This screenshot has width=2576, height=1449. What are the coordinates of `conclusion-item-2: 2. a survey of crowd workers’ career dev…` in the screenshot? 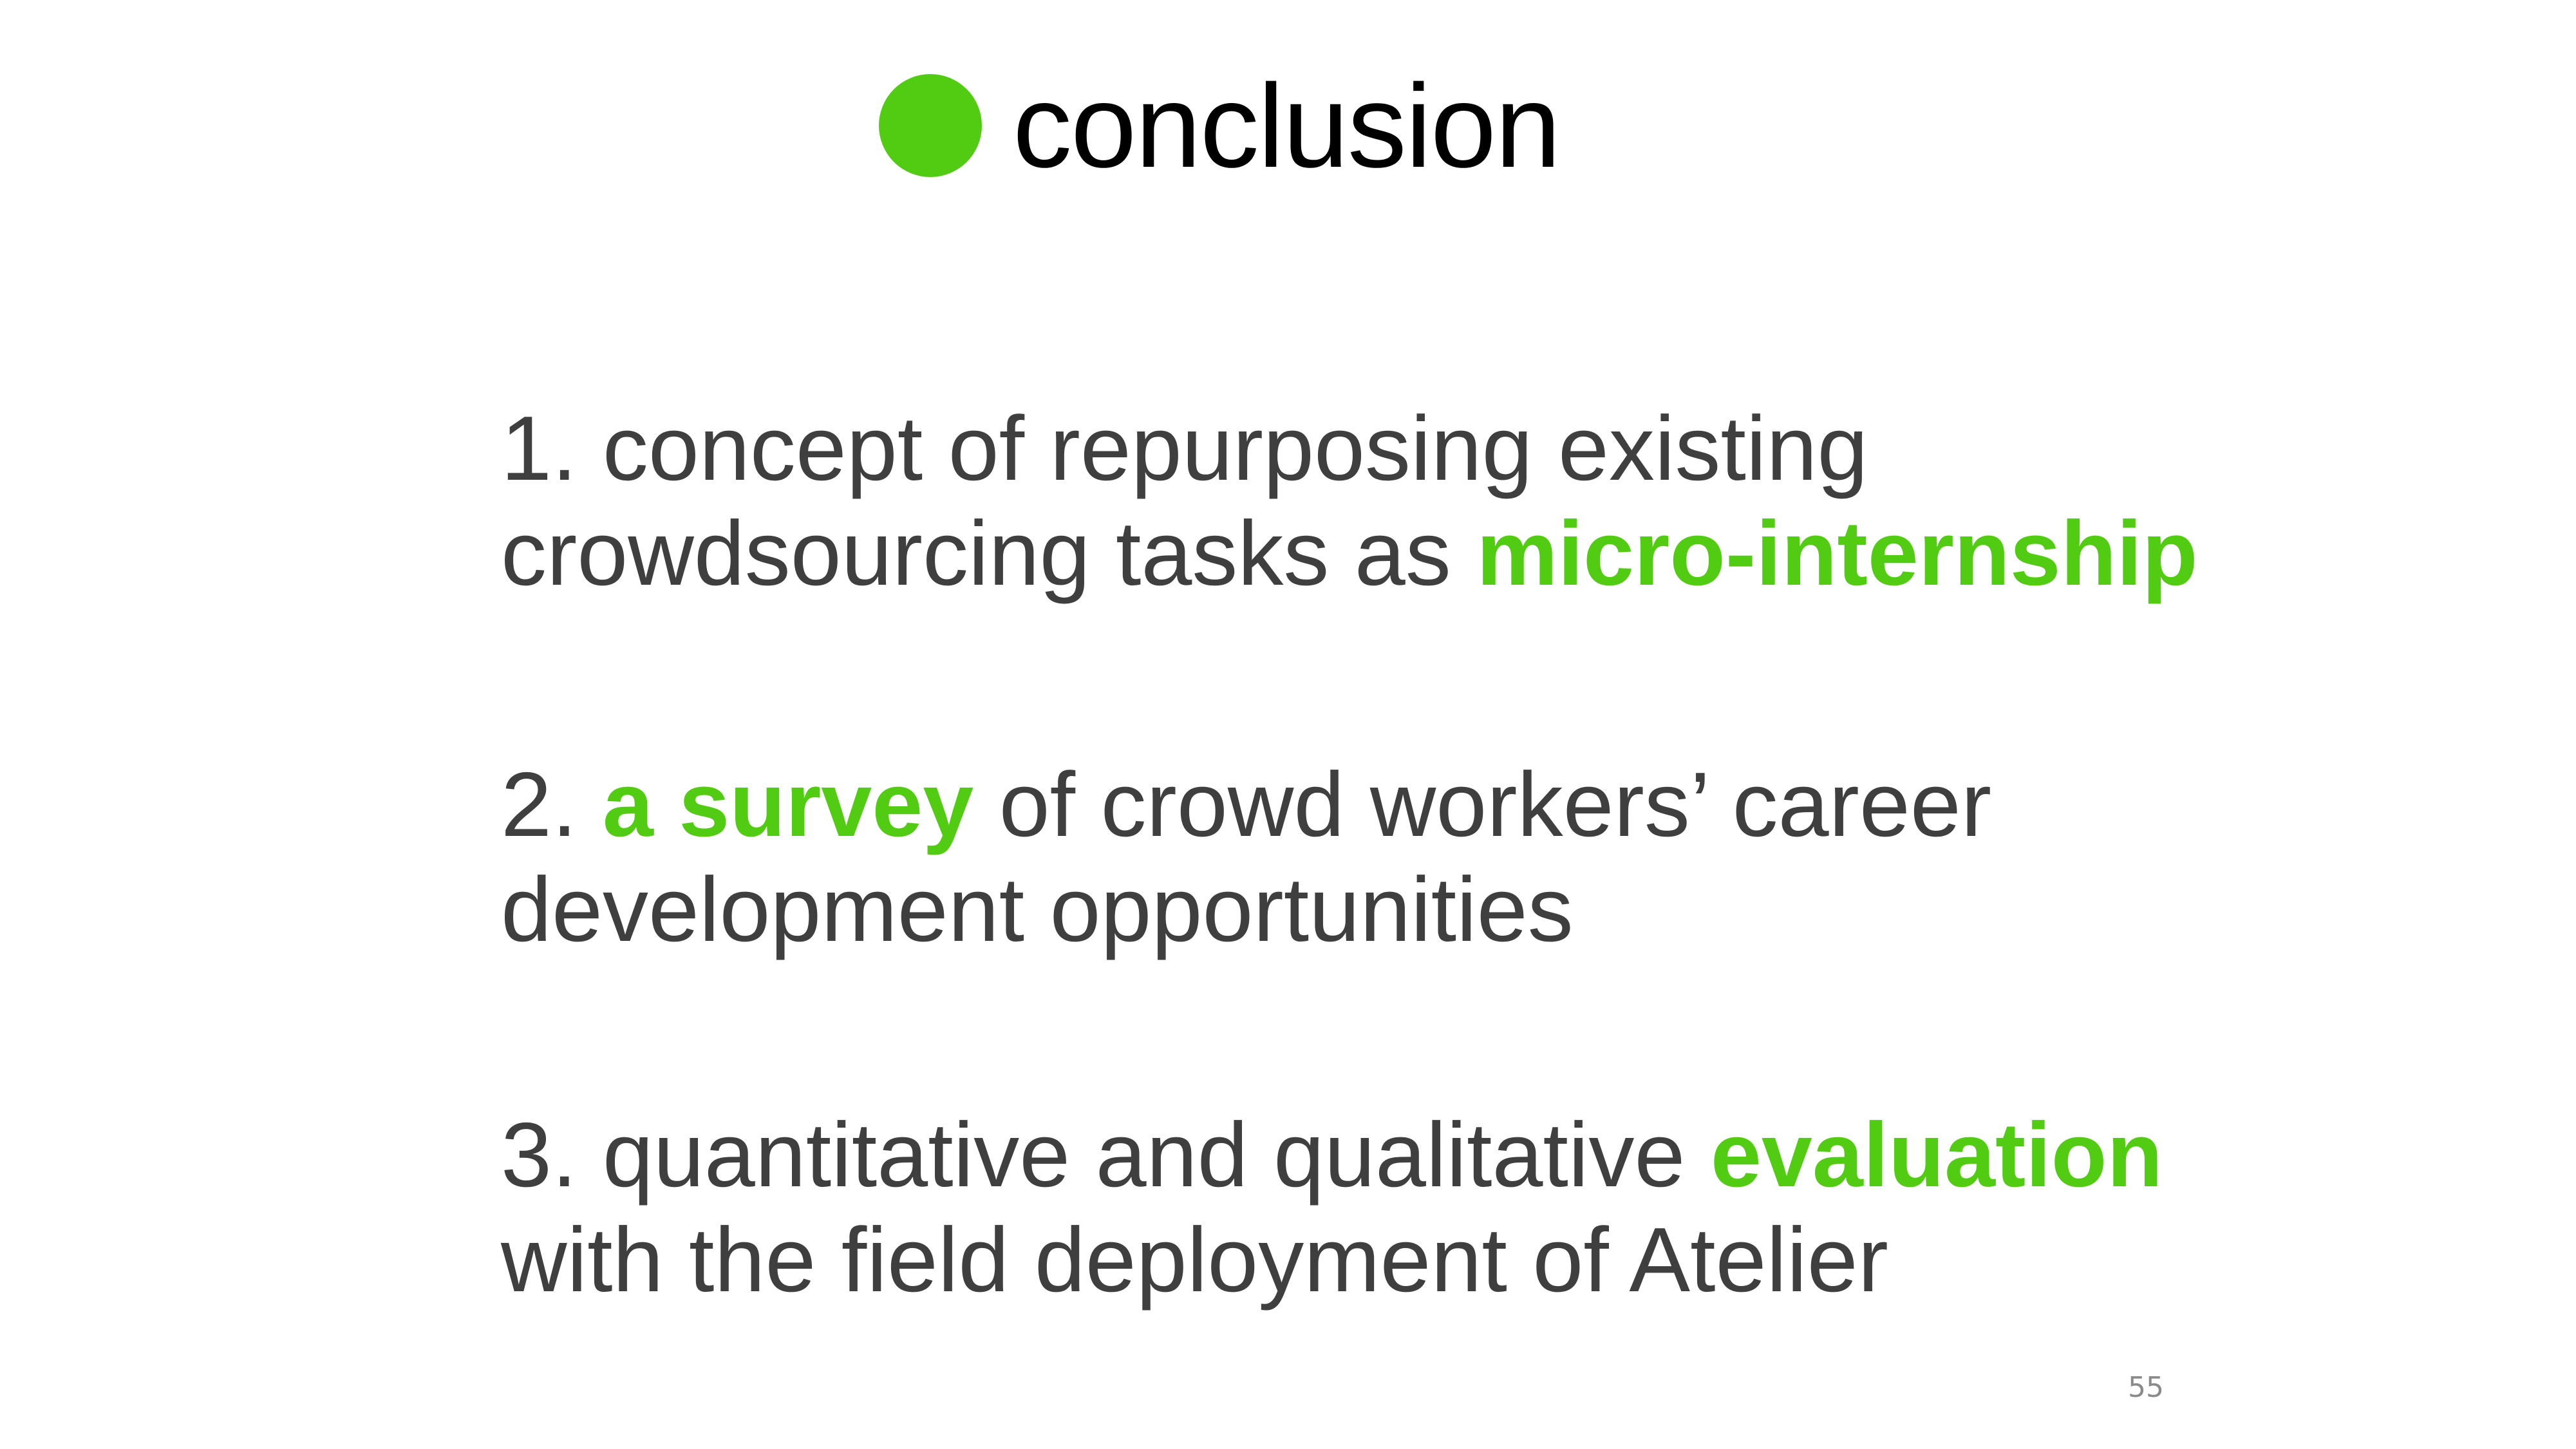 It's located at (1338, 857).